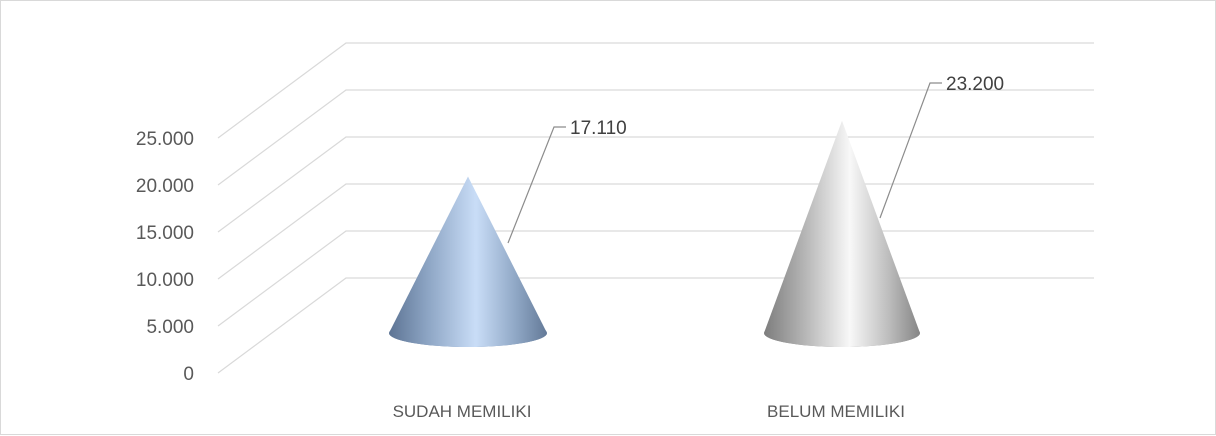  I want to click on x-category-label: BELUM MEMILIKI, so click(836, 411).